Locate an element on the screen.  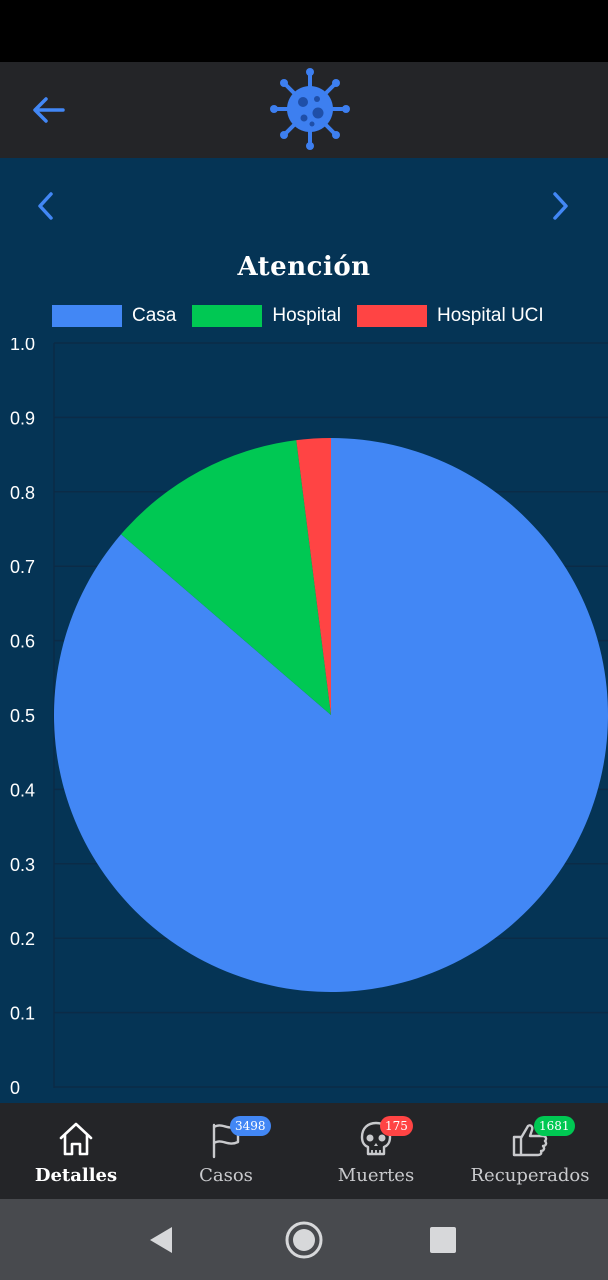
tab-detalles-icon-wrap is located at coordinates (76, 1139).